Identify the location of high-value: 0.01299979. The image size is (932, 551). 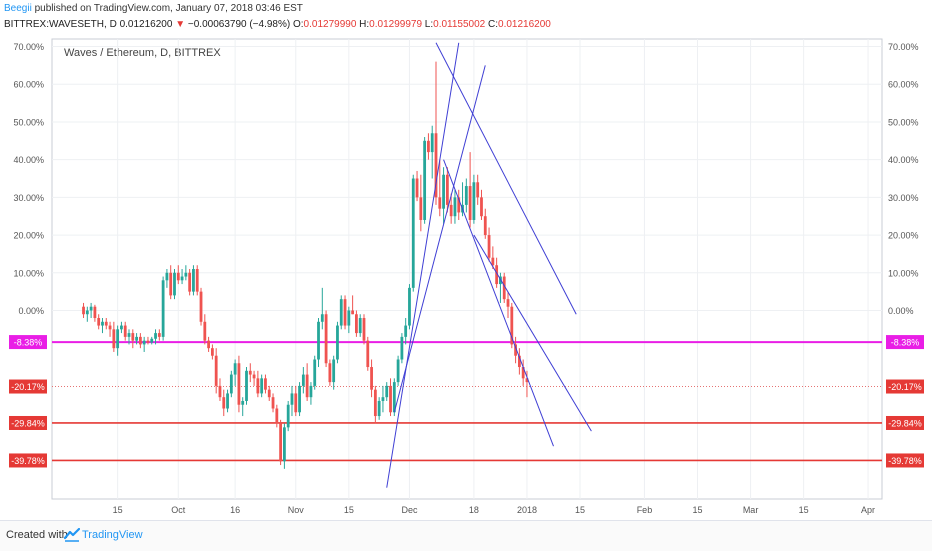
(396, 24).